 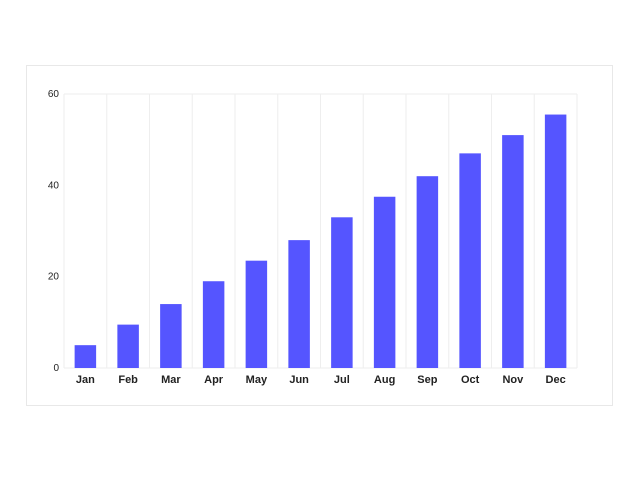 What do you see at coordinates (555, 241) in the screenshot?
I see `bar-dec` at bounding box center [555, 241].